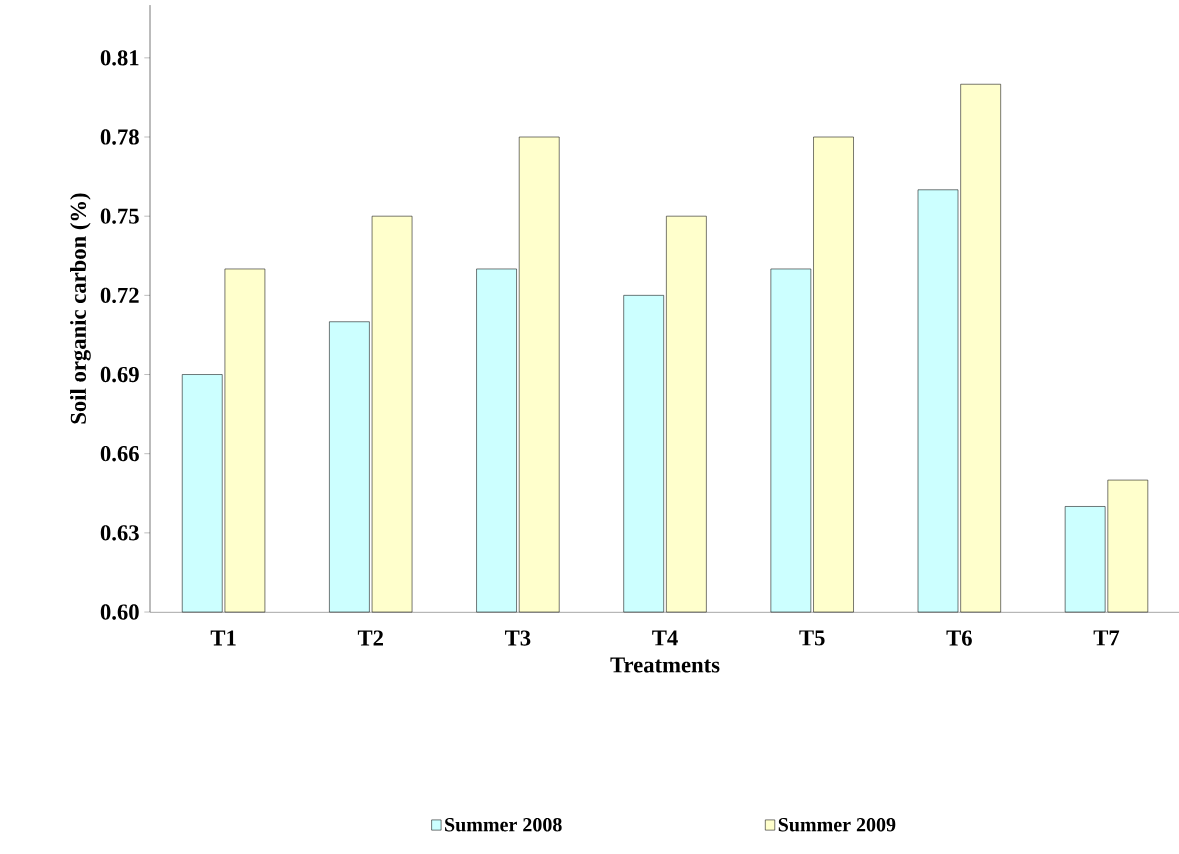 This screenshot has width=1179, height=854. I want to click on x-tick-label: T6, so click(959, 638).